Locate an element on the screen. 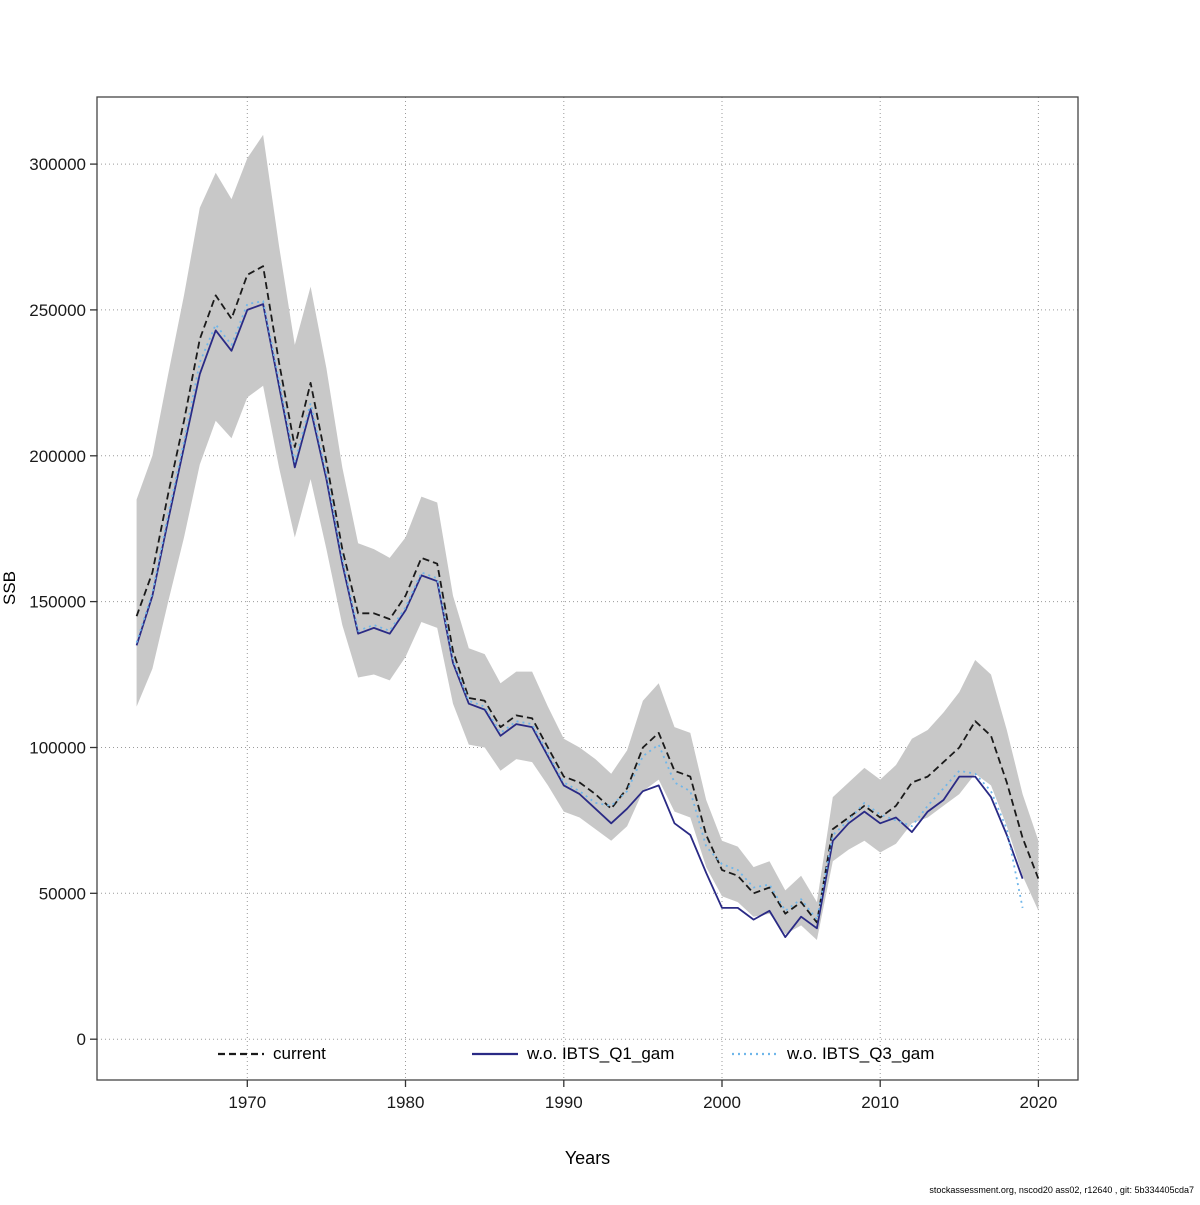 This screenshot has height=1205, width=1200. x-tick-label: 2020 is located at coordinates (1038, 1102).